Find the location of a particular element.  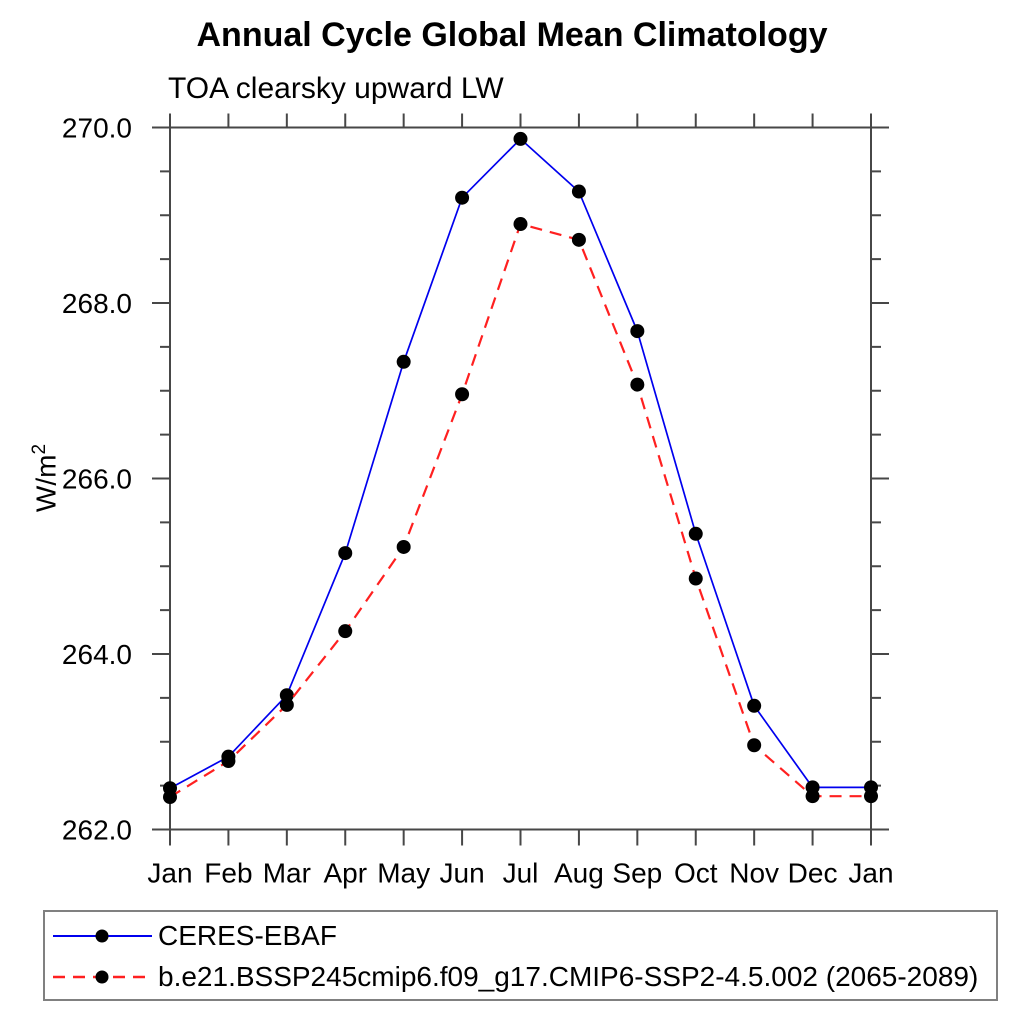

x-tick-labels: Jan Feb Mar Apr May Jun Jul Aug Sep Oct Nov Dec Jan is located at coordinates (520, 873).